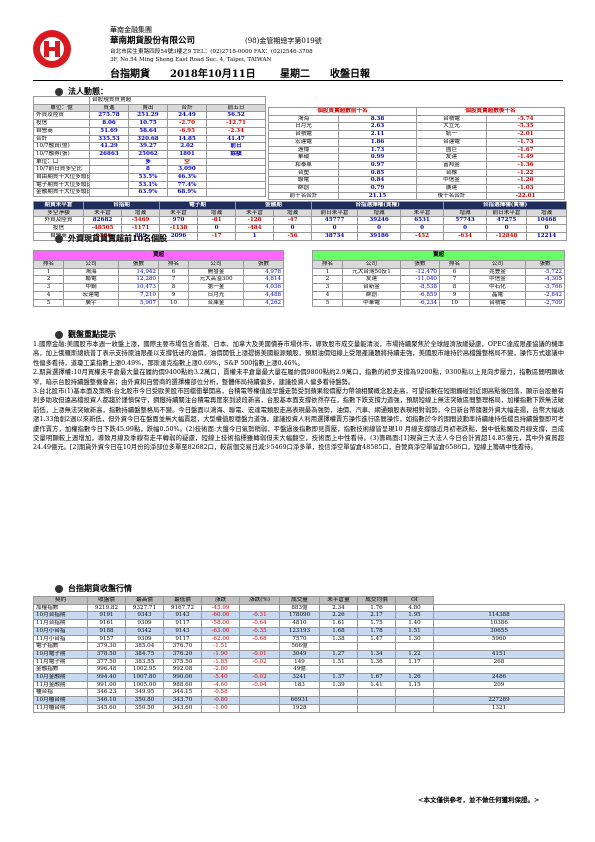 The width and height of the screenshot is (595, 842). What do you see at coordinates (499, 662) in the screenshot?
I see `table-cell: 268` at bounding box center [499, 662].